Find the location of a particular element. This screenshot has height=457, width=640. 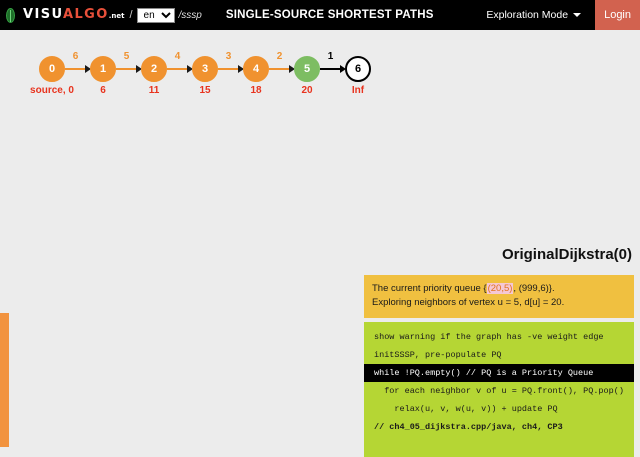

graph-node-distance-label-4: 18 is located at coordinates (256, 90).